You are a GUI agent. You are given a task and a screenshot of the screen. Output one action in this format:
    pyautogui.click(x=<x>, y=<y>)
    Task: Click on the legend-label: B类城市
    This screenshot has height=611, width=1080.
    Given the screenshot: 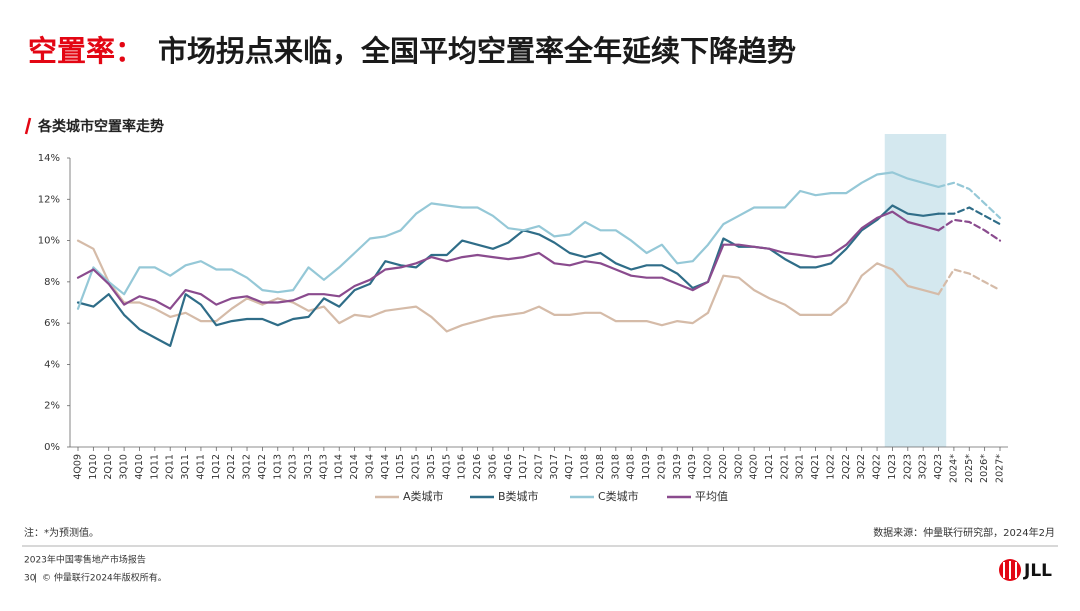 What is the action you would take?
    pyautogui.click(x=518, y=496)
    